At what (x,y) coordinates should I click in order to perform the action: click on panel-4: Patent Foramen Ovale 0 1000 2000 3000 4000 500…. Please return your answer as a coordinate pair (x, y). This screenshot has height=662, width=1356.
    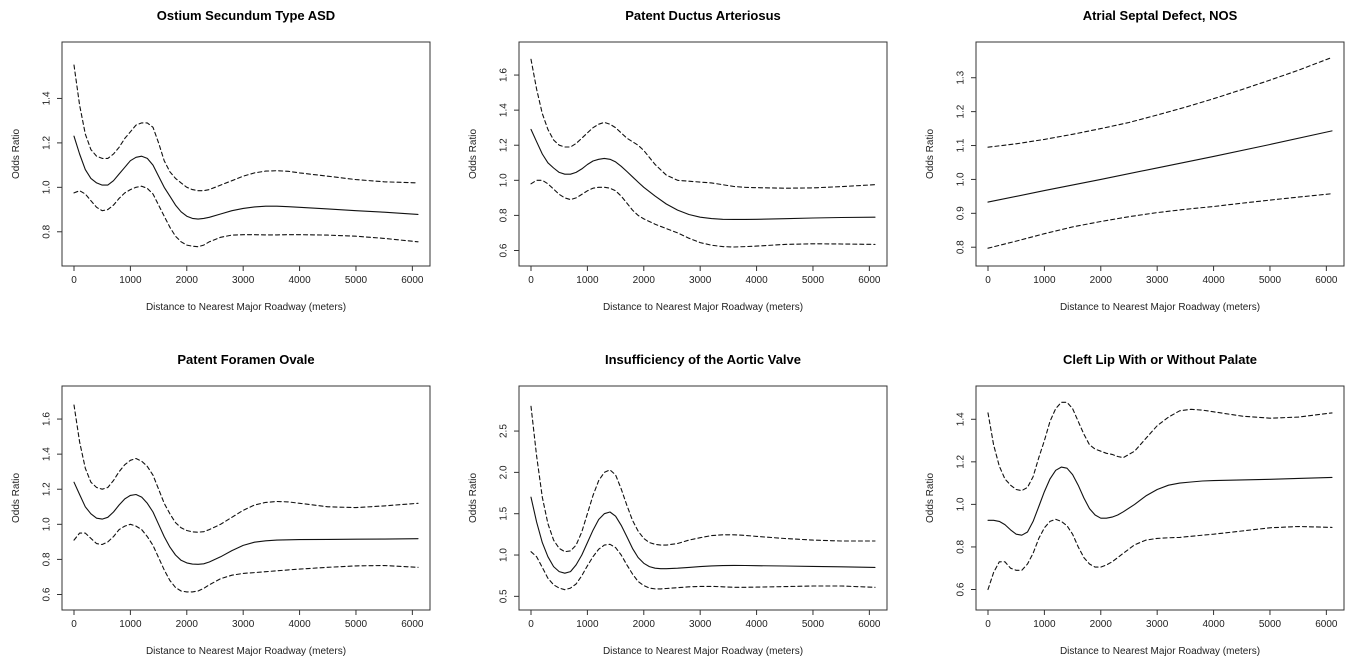
    Looking at the image, I should click on (221, 504).